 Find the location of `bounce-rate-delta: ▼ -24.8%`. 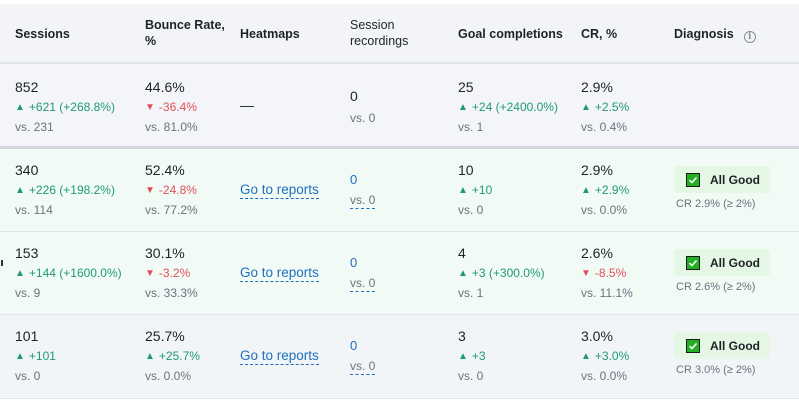

bounce-rate-delta: ▼ -24.8% is located at coordinates (171, 190).